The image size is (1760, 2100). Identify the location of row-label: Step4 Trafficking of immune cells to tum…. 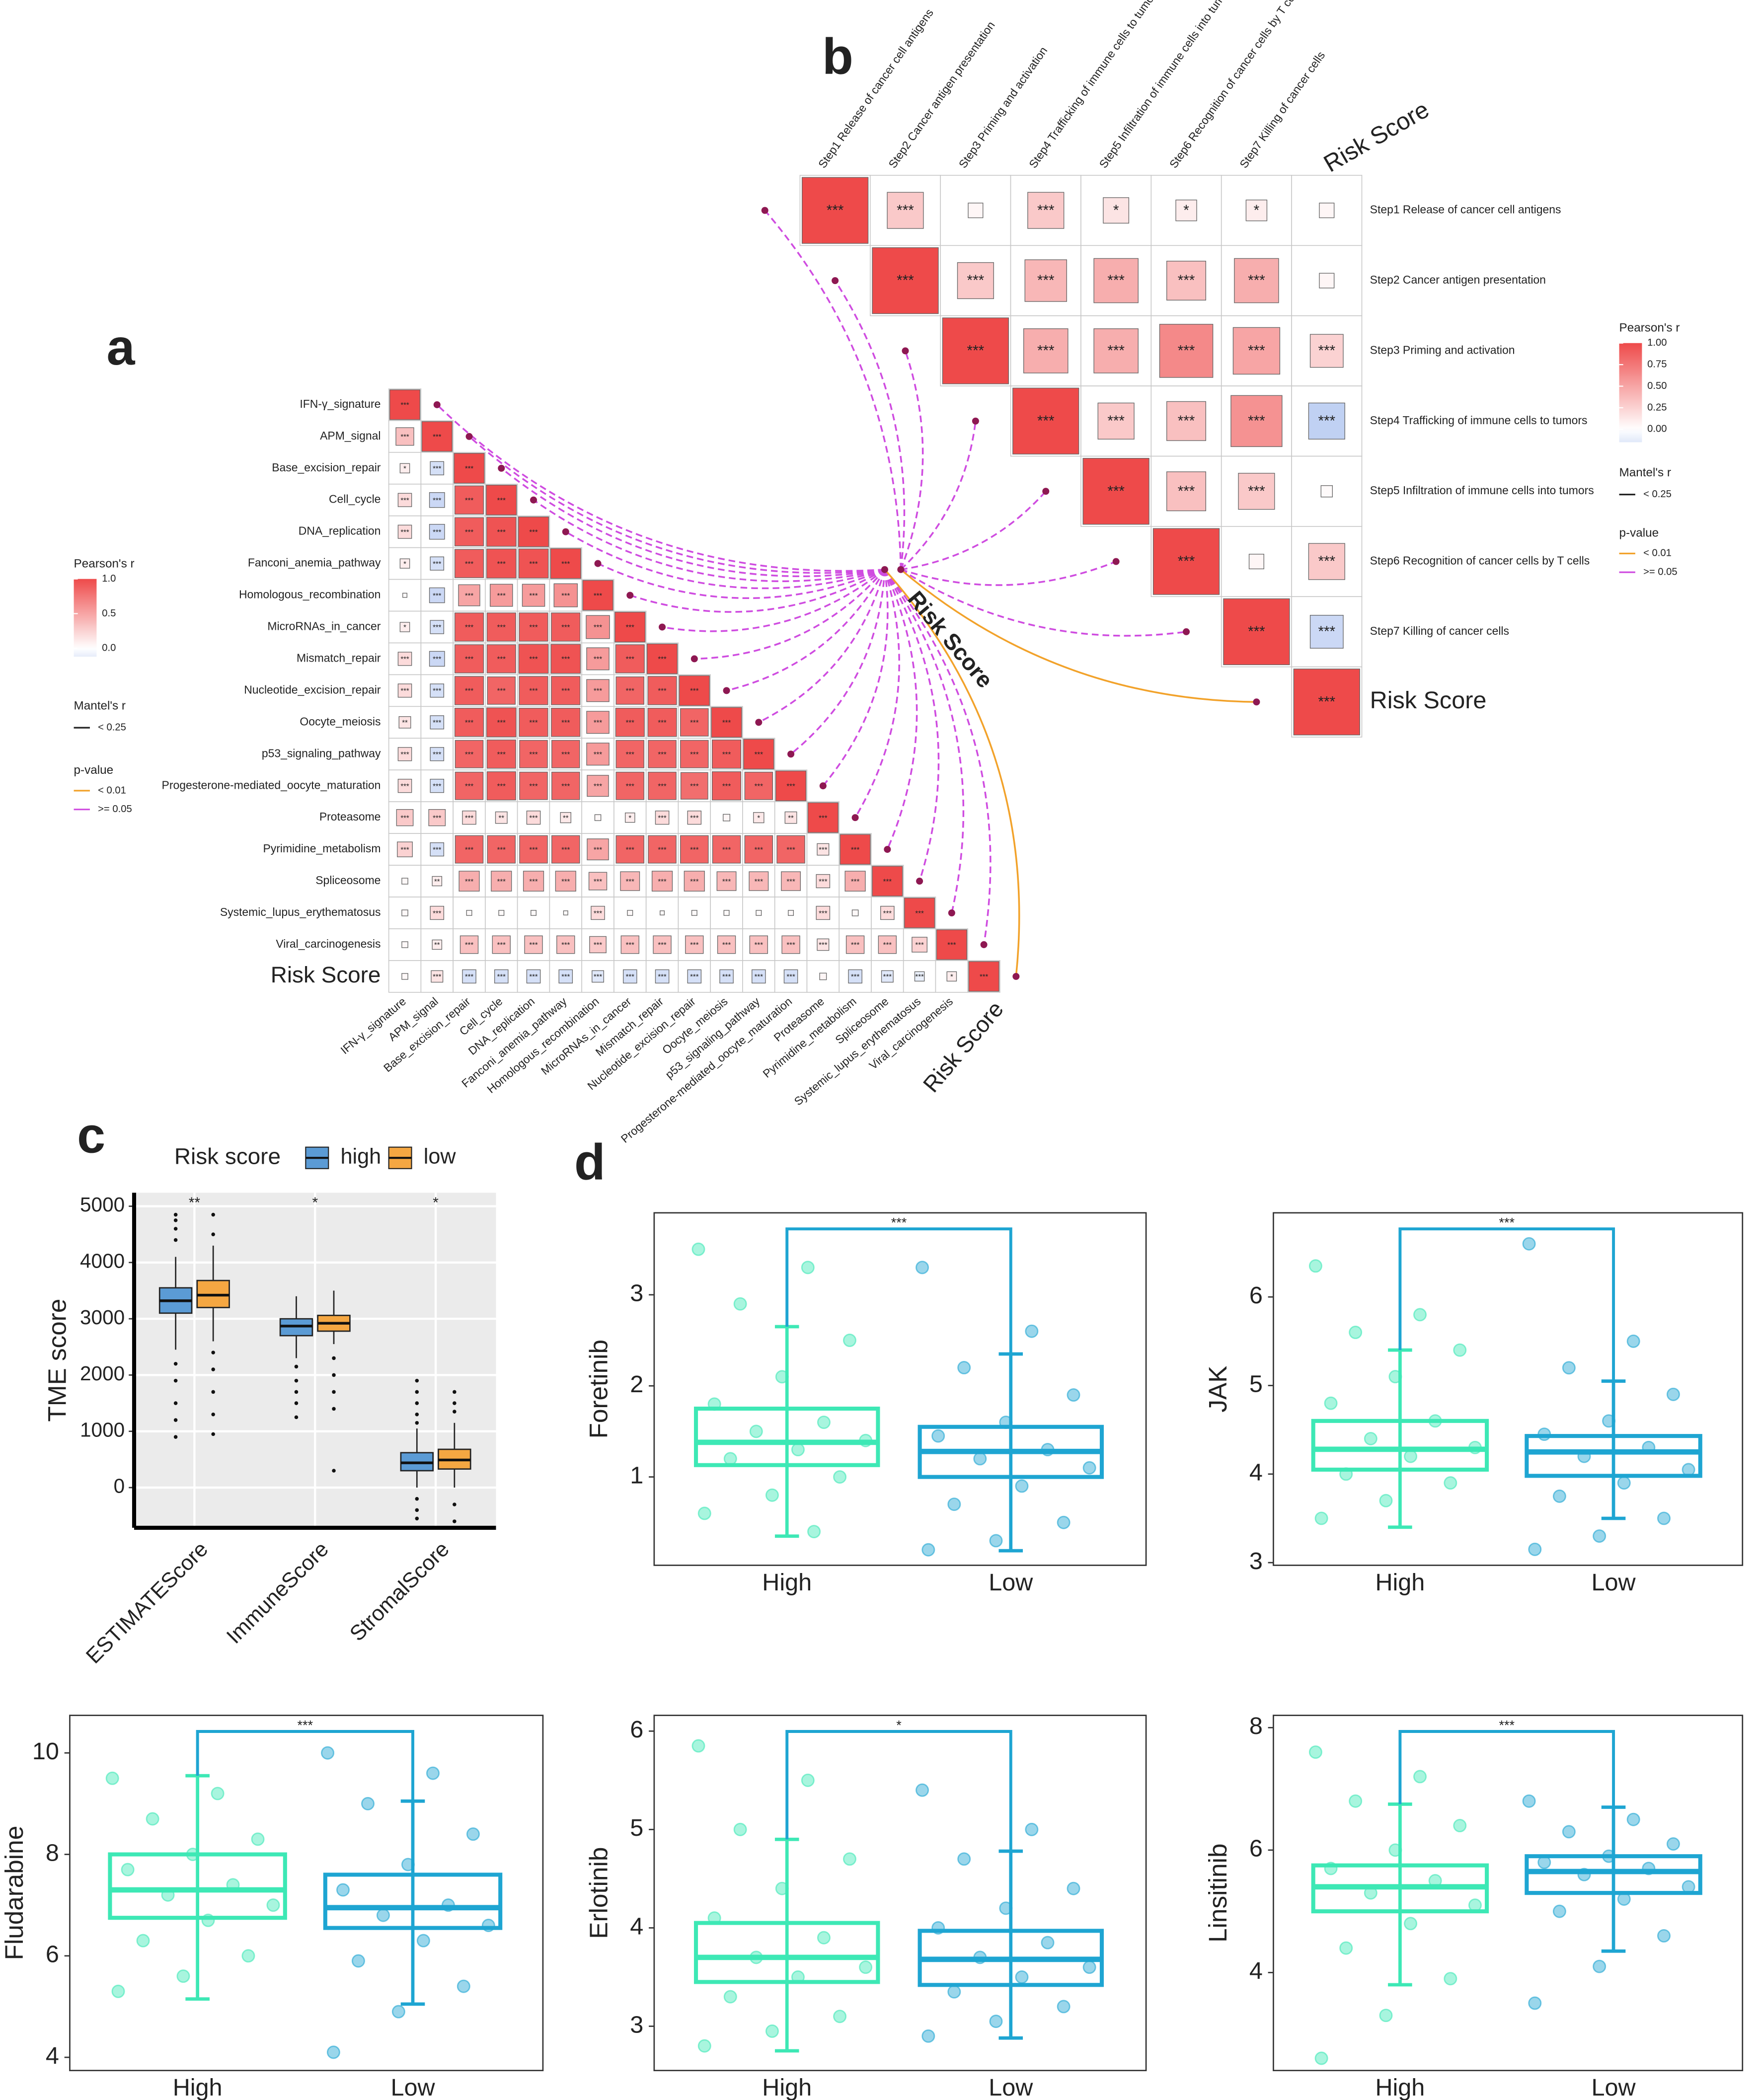
(1479, 420).